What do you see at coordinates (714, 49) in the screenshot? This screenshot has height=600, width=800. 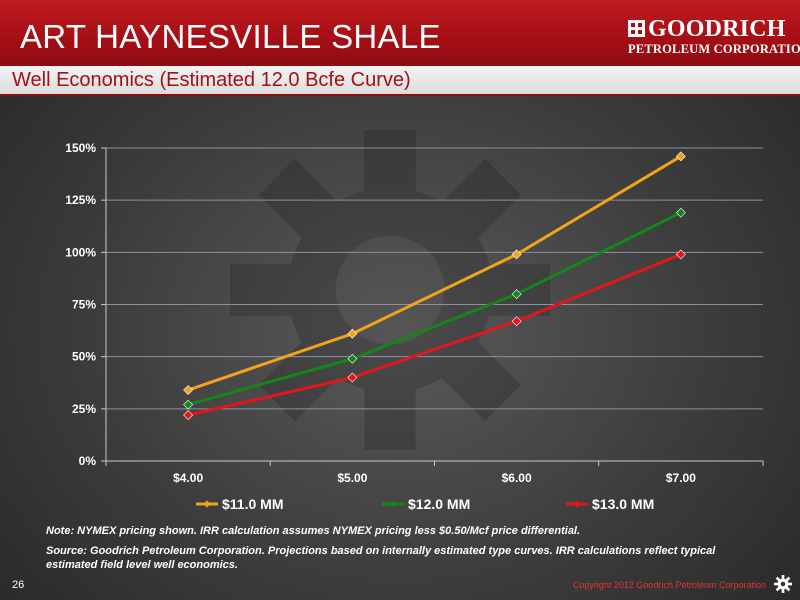 I see `logo-subtitle: PETROLEUM CORPORATION` at bounding box center [714, 49].